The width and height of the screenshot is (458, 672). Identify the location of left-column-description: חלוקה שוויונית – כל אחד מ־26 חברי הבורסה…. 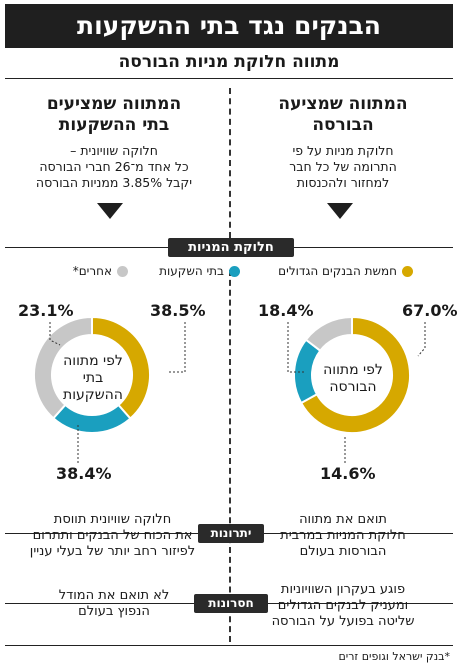
(114, 166).